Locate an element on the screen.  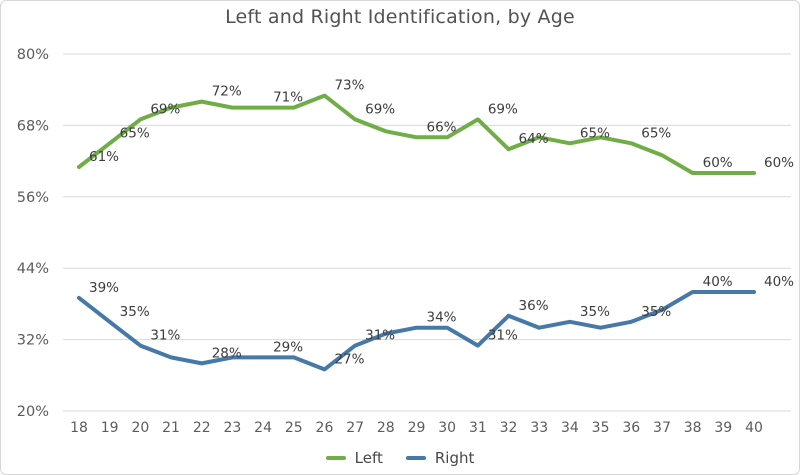
data-label-left: 66% is located at coordinates (441, 127).